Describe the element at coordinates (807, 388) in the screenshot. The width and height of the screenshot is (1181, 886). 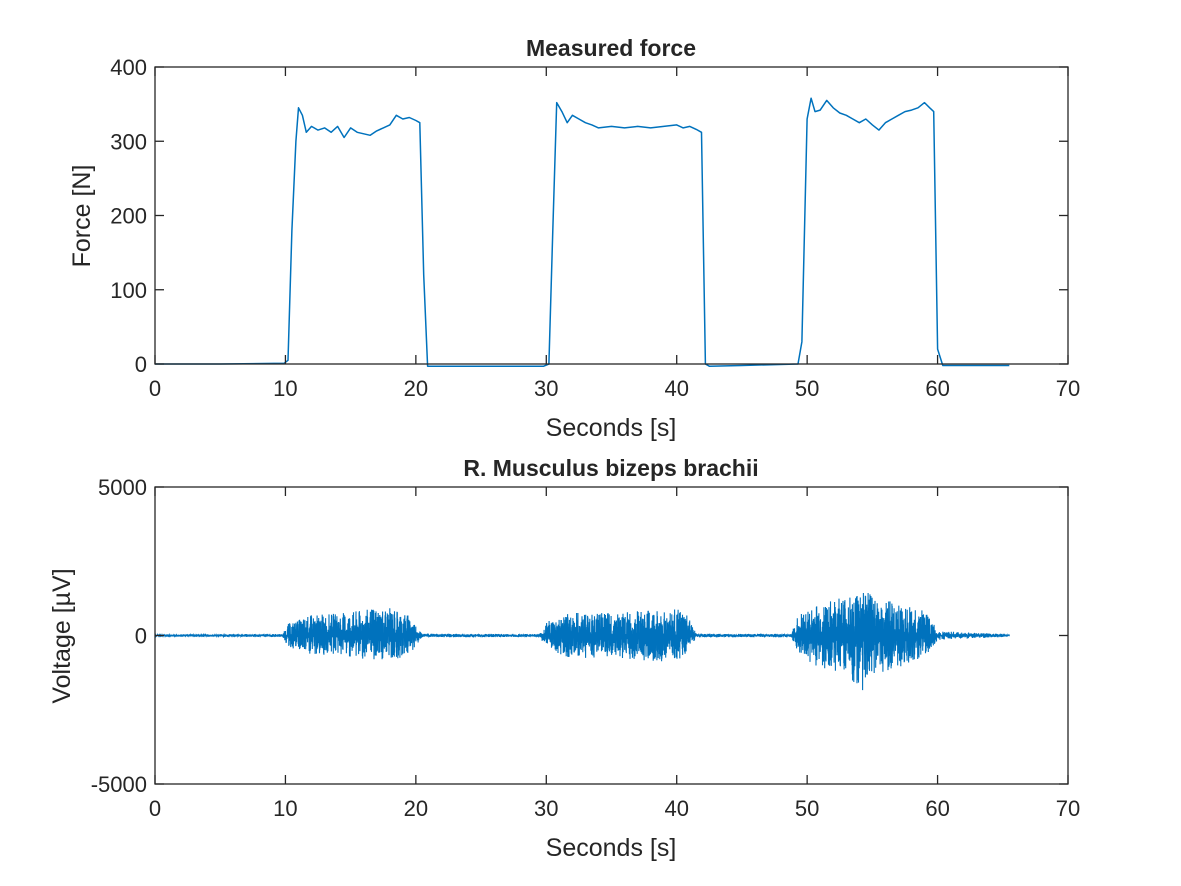
I see `force-x-tick-label: 50` at that location.